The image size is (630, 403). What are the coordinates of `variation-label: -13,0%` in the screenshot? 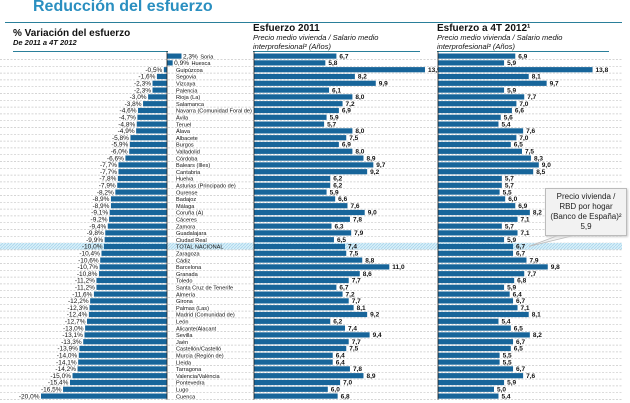 It's located at (73, 328).